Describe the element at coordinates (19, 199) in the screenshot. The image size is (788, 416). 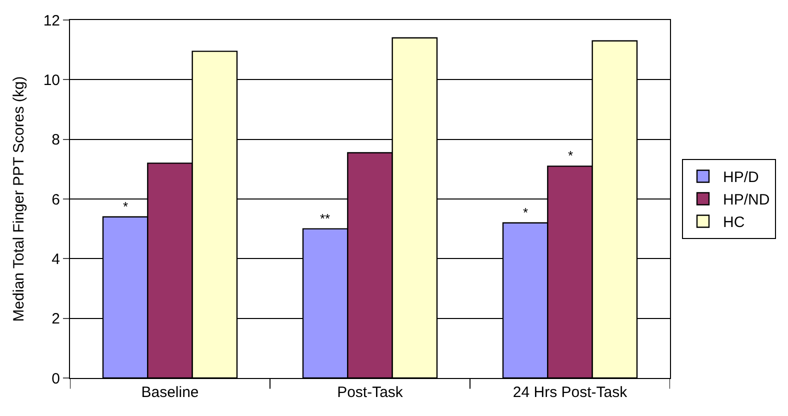
I see `y-axis-title: Median Total Finger PPT Scores (kg)` at that location.